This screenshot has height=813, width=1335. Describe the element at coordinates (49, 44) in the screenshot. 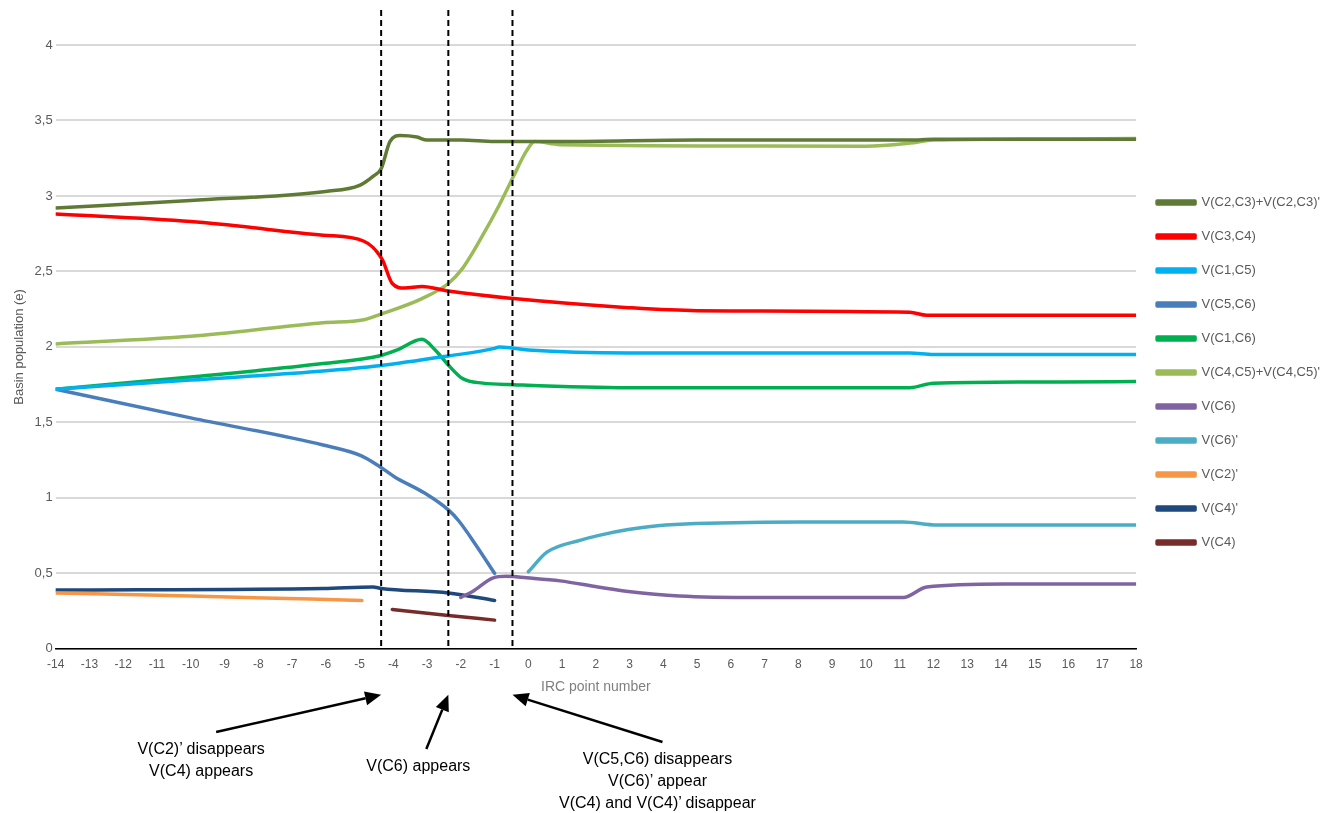

I see `y-tick-label: 4` at that location.